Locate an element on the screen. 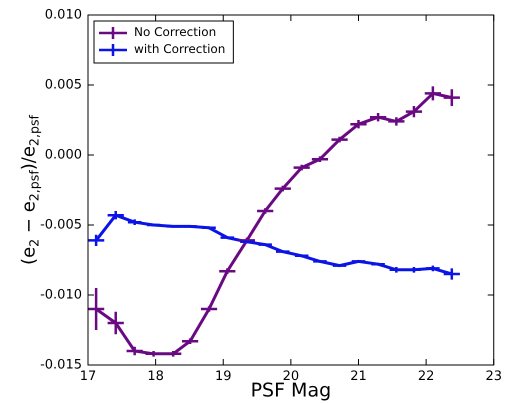 This screenshot has width=506, height=403. x-tick-label: 22 is located at coordinates (426, 376).